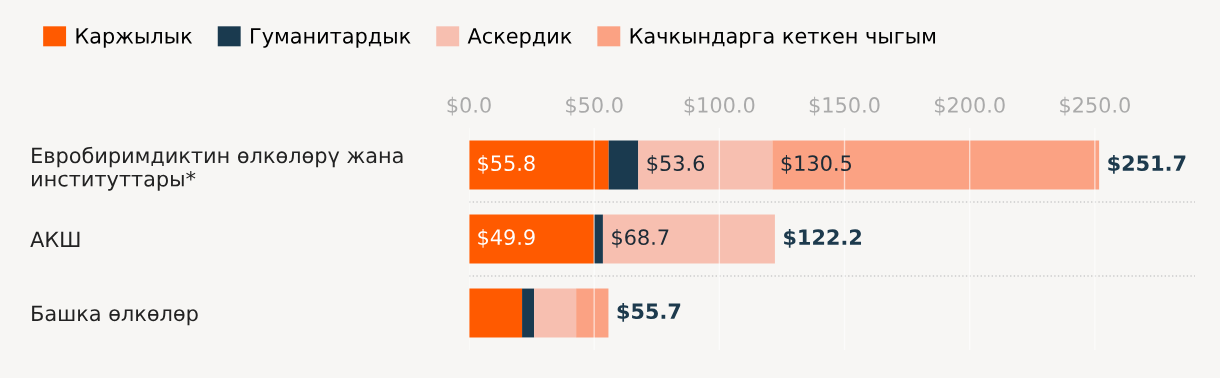 This screenshot has height=378, width=1220. I want to click on x-tick-label: $150.0, so click(844, 106).